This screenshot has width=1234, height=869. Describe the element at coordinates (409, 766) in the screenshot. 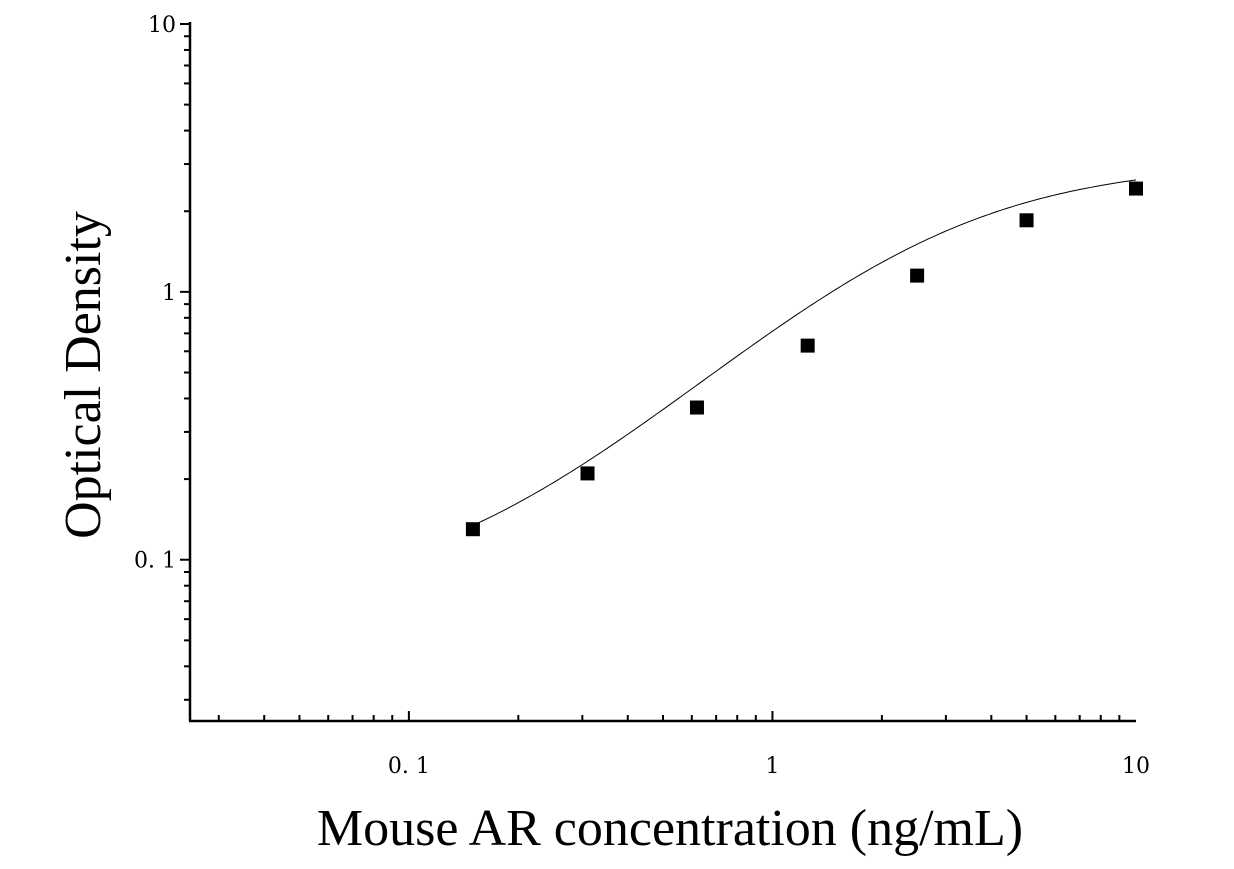

I see `x-tick-label: 0. 1` at that location.